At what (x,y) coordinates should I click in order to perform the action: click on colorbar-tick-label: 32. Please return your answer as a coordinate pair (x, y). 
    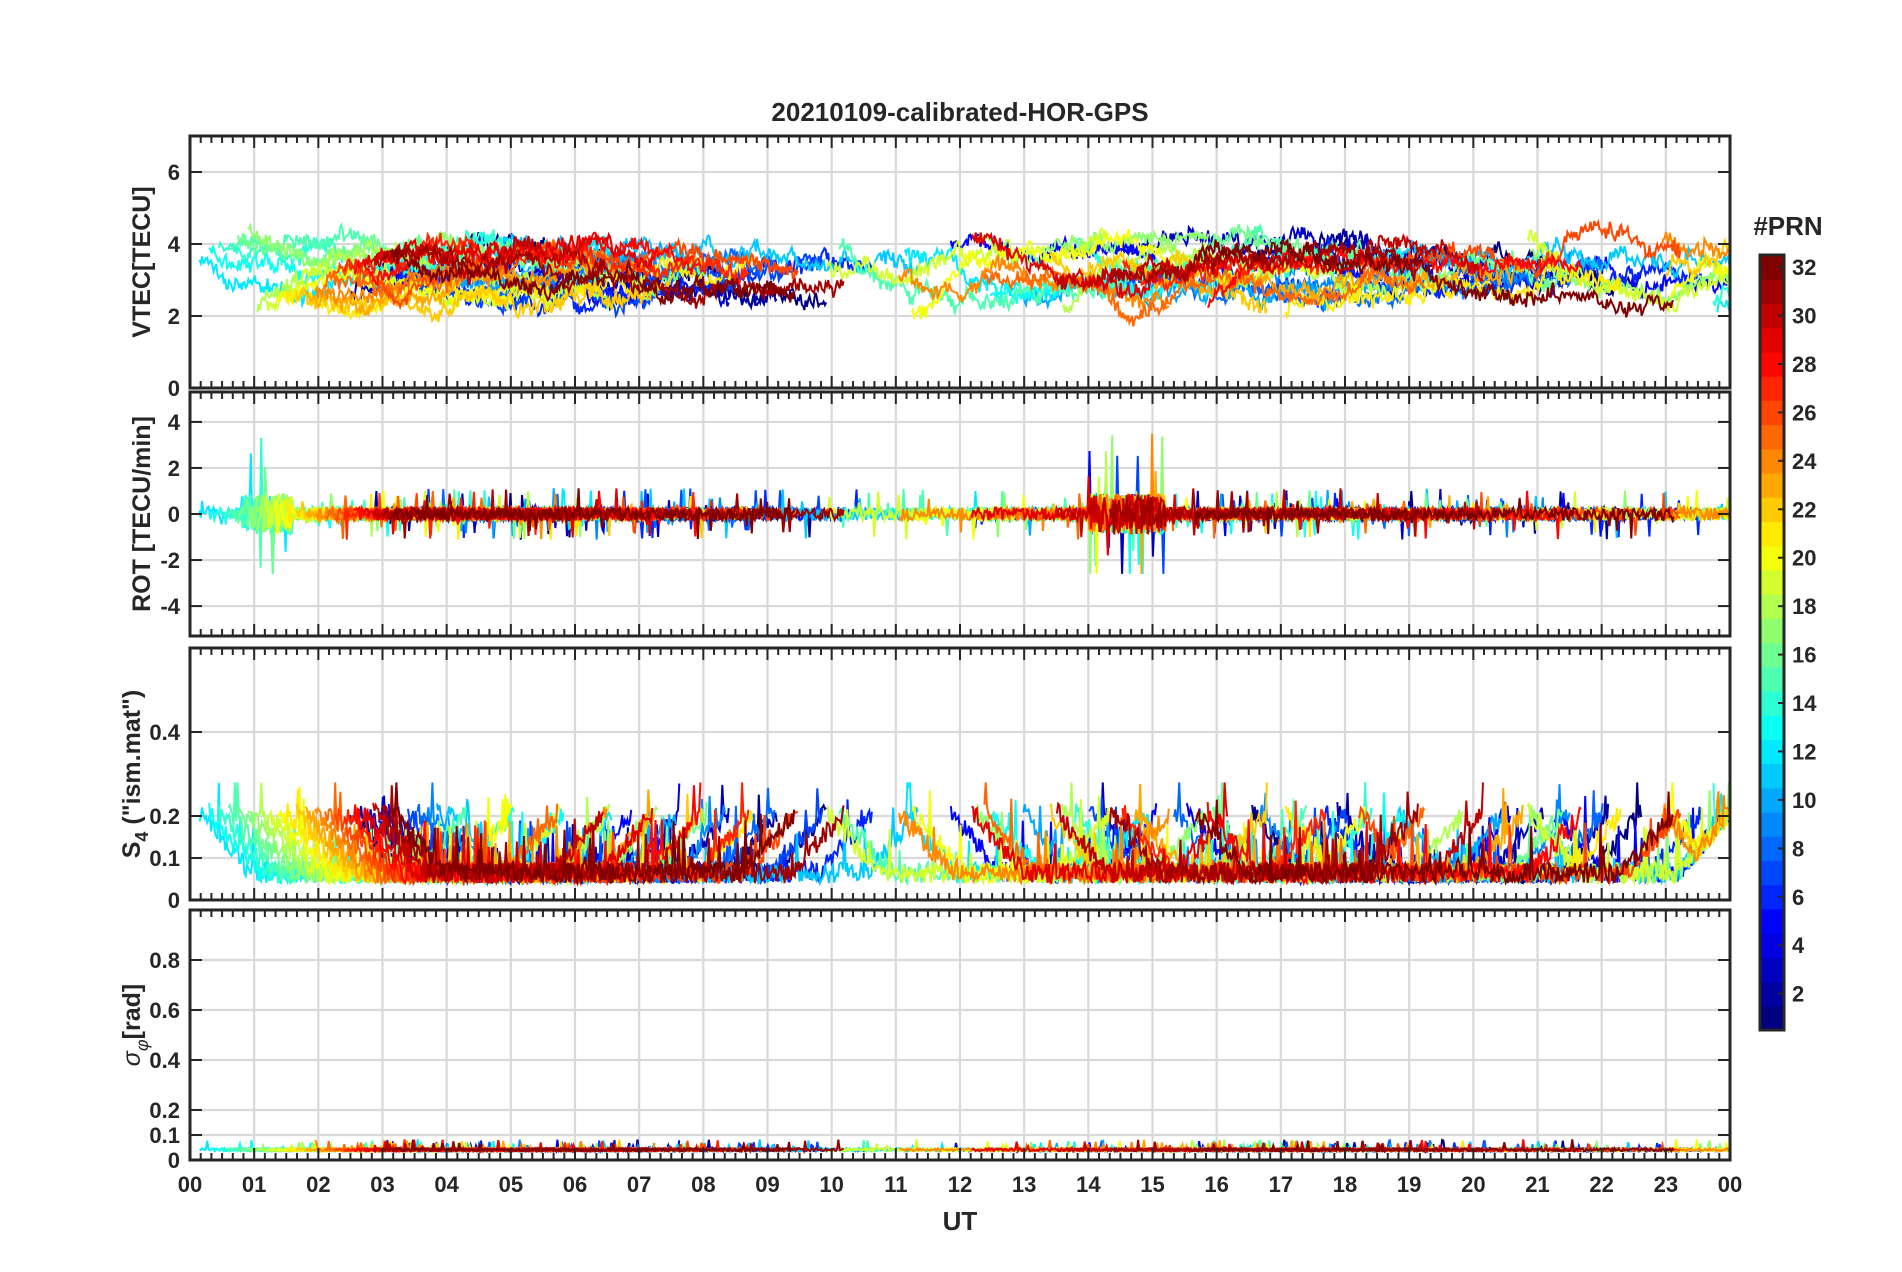
    Looking at the image, I should click on (1804, 267).